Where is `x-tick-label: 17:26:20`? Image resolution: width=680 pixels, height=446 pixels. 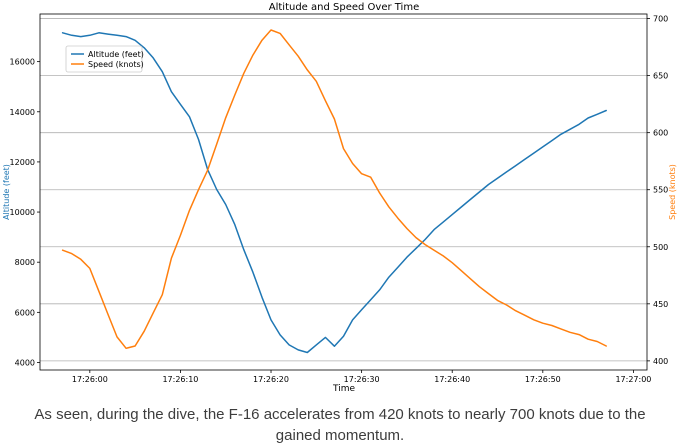 x-tick-label: 17:26:20 is located at coordinates (271, 379).